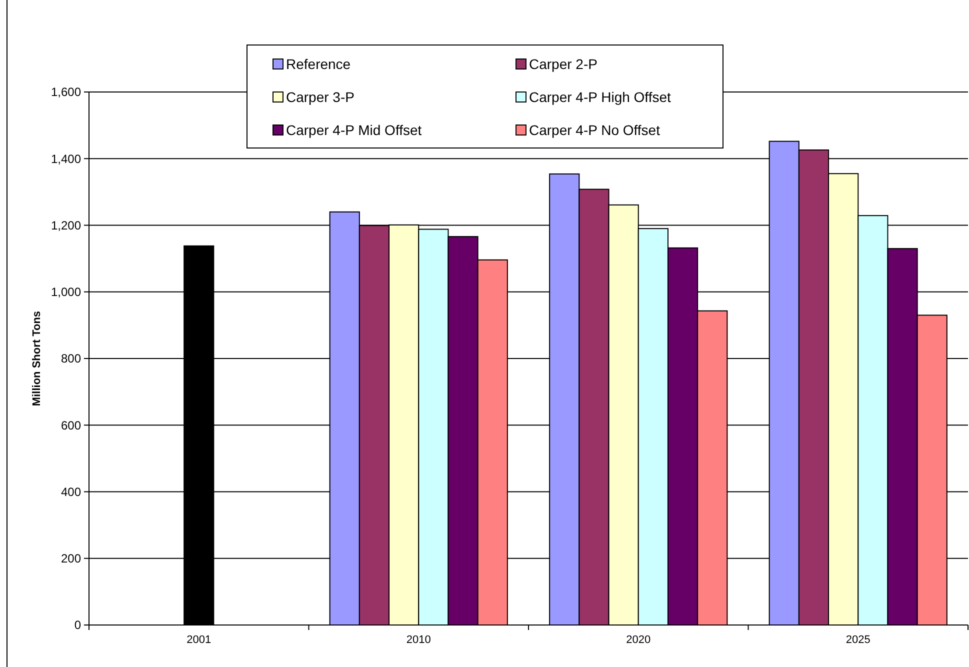 The width and height of the screenshot is (969, 667). What do you see at coordinates (563, 64) in the screenshot?
I see `legend-label: Carper 2-P` at bounding box center [563, 64].